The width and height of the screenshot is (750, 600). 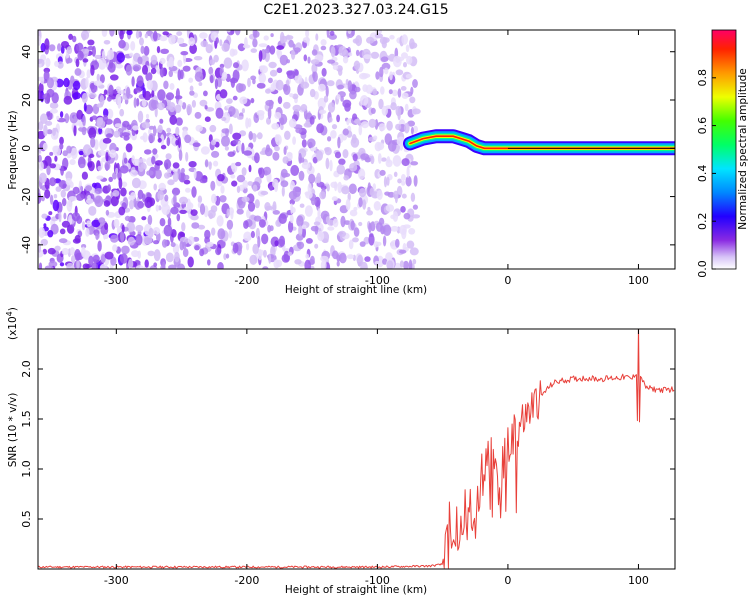 I want to click on y-tick-label: 1.5, so click(x=26, y=419).